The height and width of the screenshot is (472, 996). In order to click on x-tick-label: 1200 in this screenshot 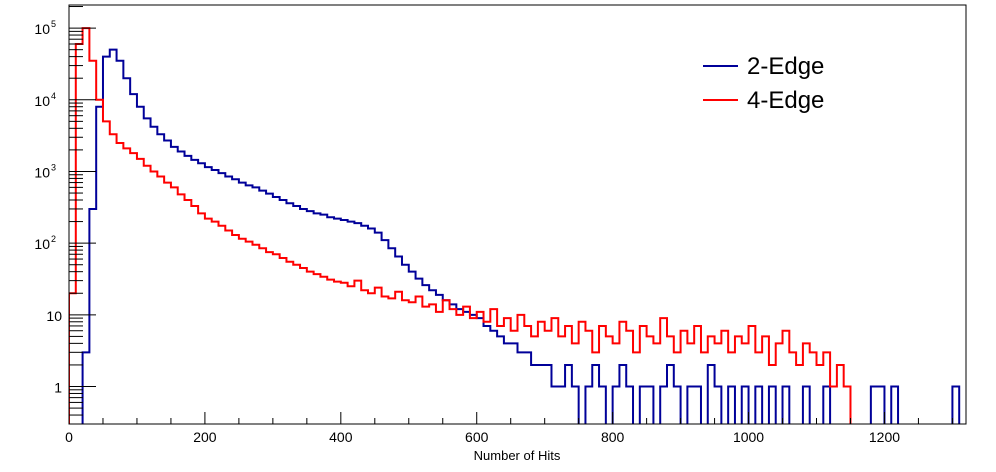, I will do `click(884, 437)`.